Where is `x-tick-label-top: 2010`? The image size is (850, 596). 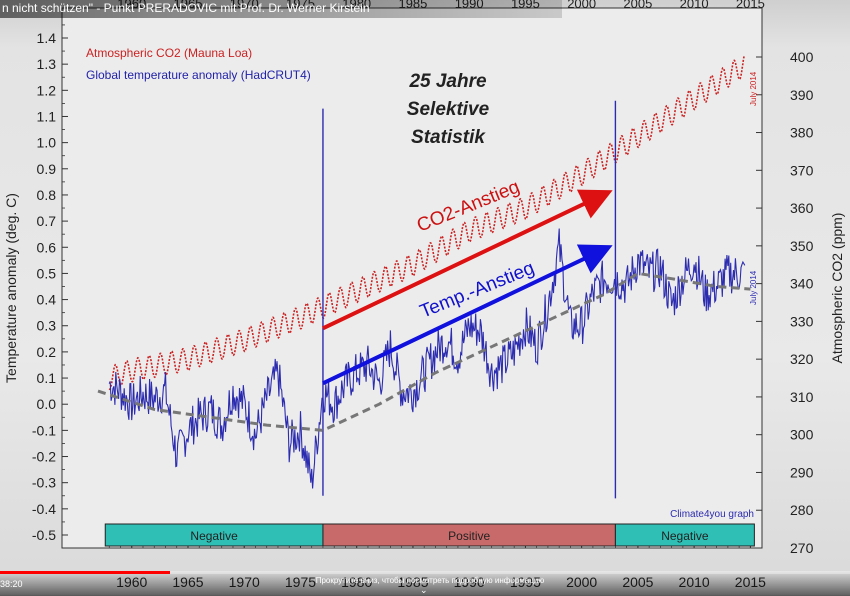 x-tick-label-top: 2010 is located at coordinates (694, 5).